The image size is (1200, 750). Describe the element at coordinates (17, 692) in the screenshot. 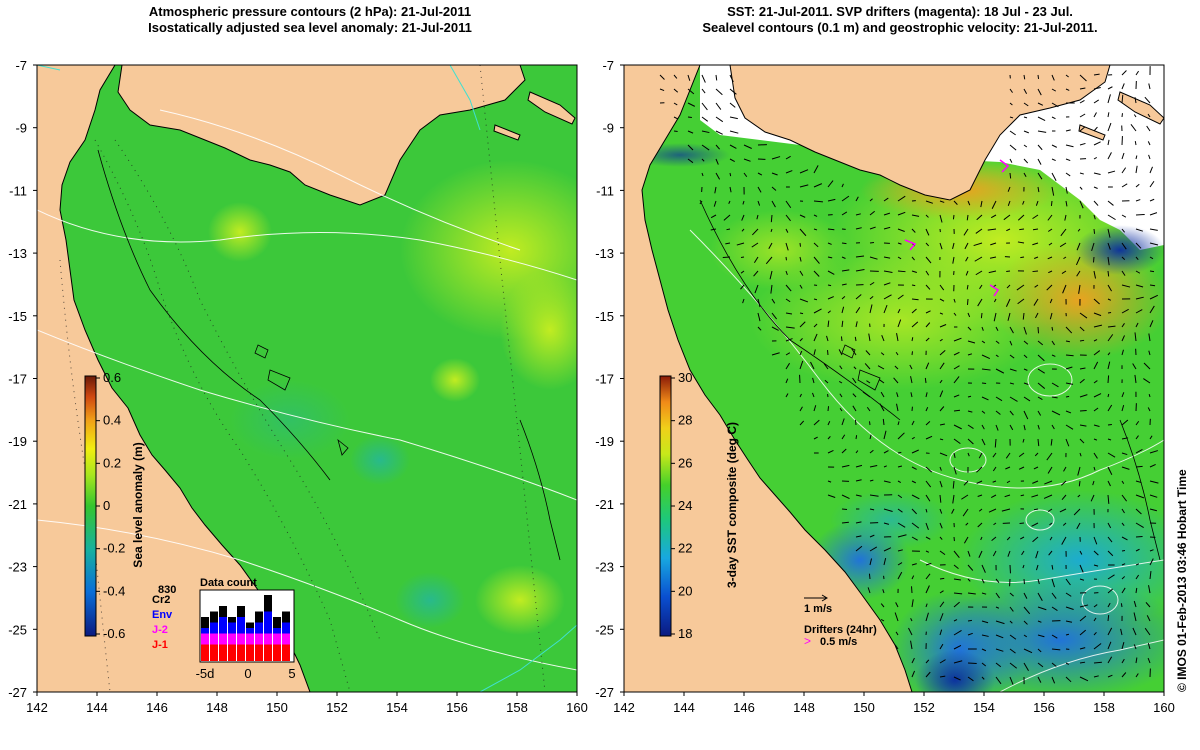

I see `y-tick-label: -27` at that location.